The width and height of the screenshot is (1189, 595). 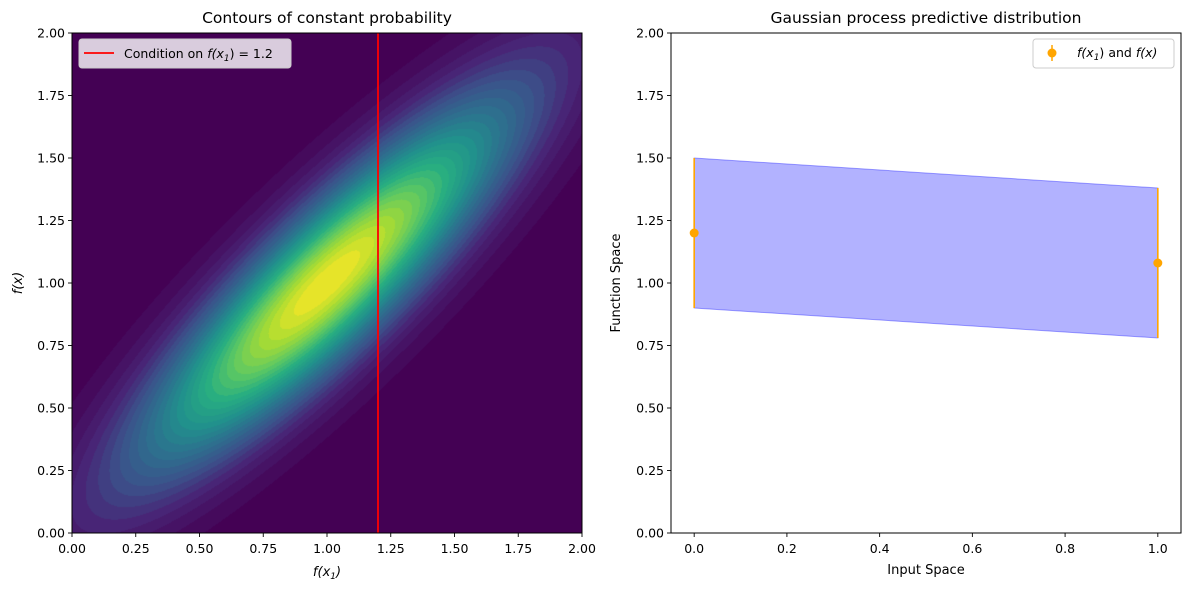 What do you see at coordinates (200, 548) in the screenshot?
I see `contour-x-tick-label: 0.50` at bounding box center [200, 548].